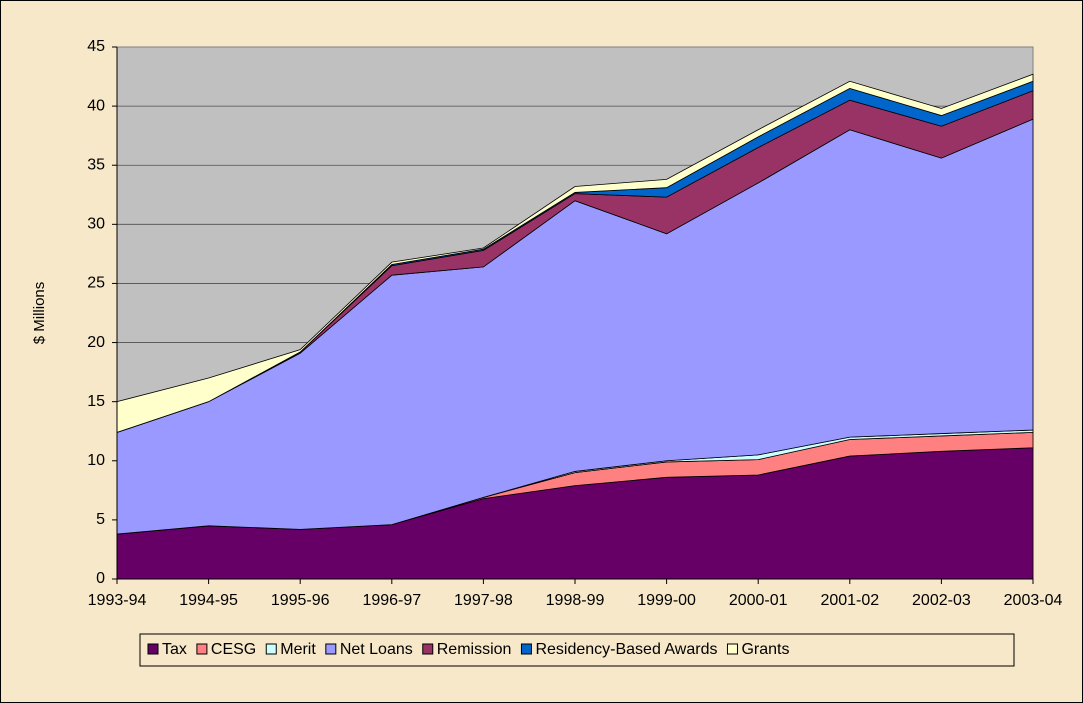 Image resolution: width=1083 pixels, height=703 pixels. What do you see at coordinates (100, 519) in the screenshot?
I see `y-tick-label: 5` at bounding box center [100, 519].